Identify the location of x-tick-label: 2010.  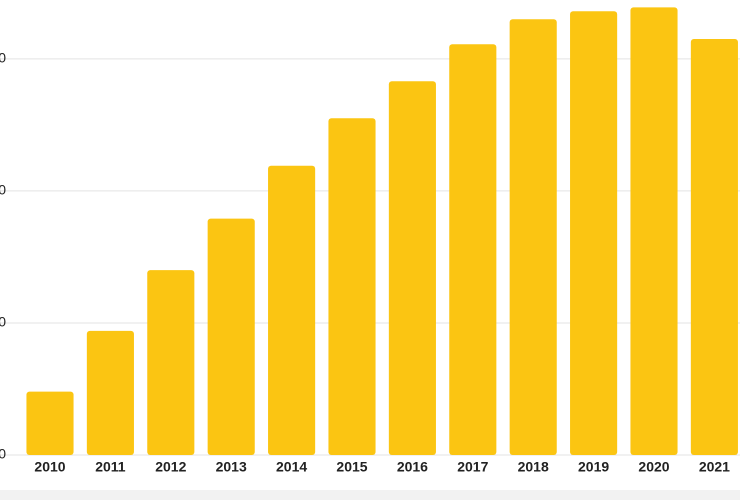
(49, 467).